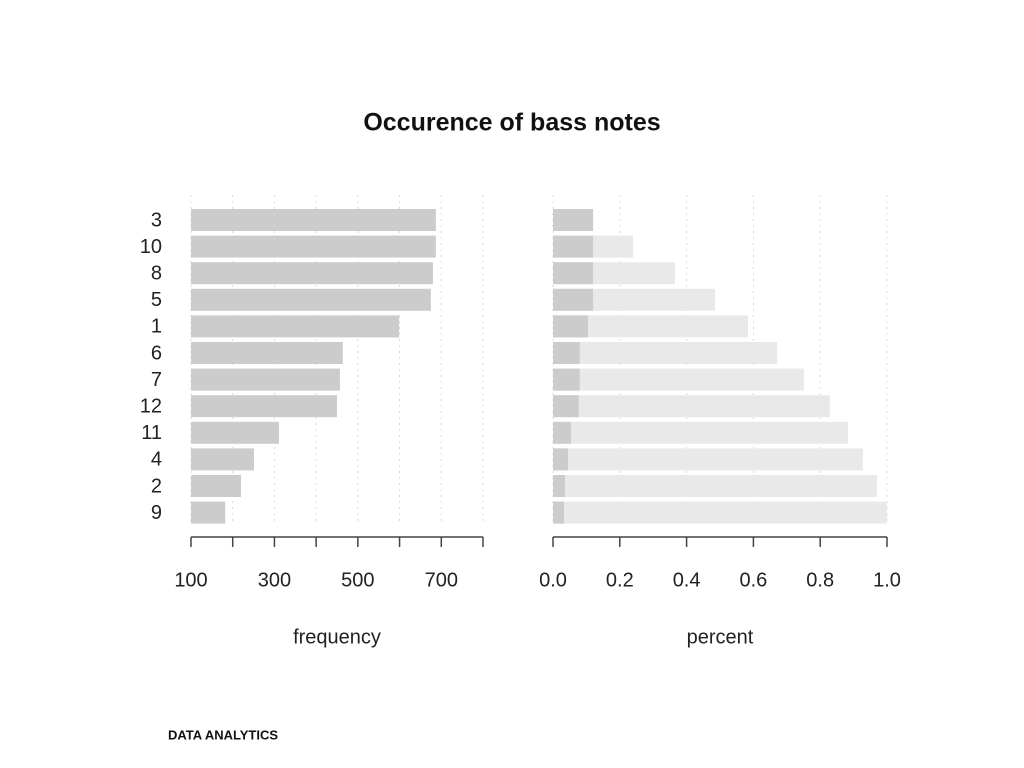 Image resolution: width=1024 pixels, height=768 pixels. What do you see at coordinates (337, 637) in the screenshot?
I see `x-axis-label: frequency` at bounding box center [337, 637].